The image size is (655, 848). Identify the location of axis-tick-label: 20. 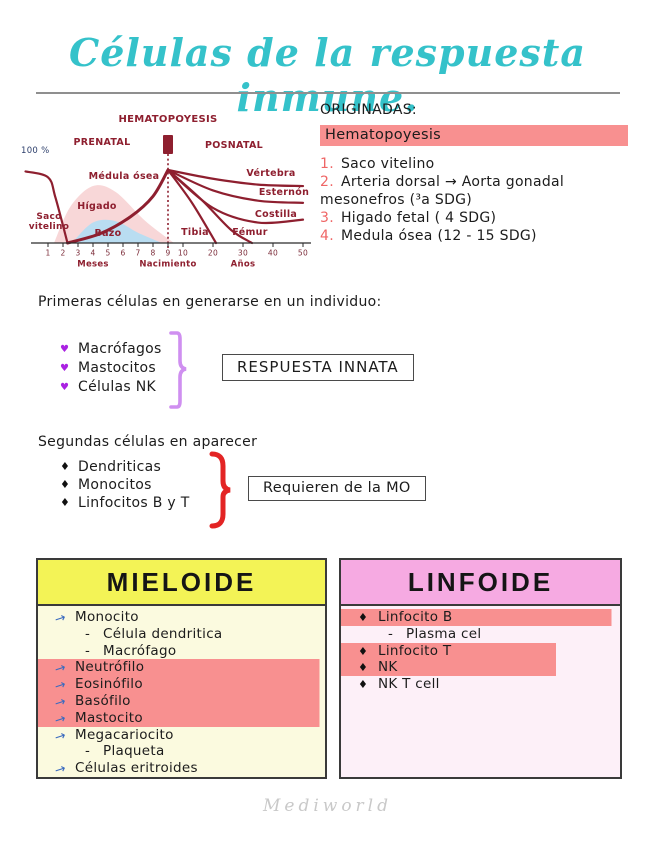
(213, 253).